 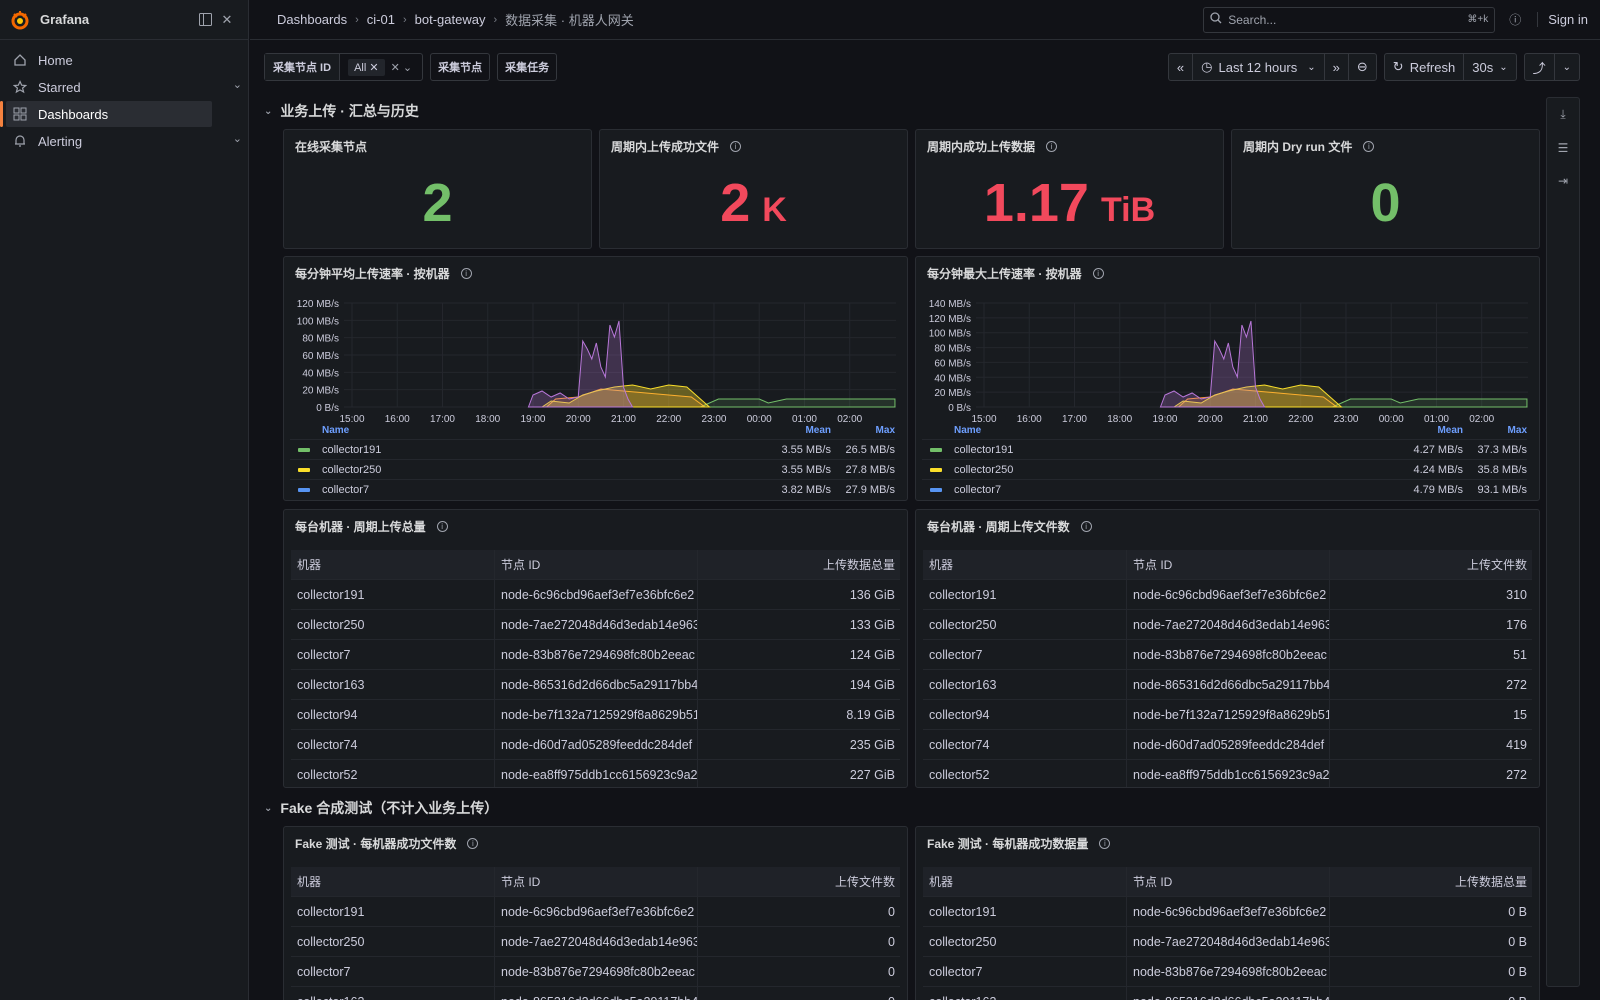 What do you see at coordinates (1489, 67) in the screenshot?
I see `refresh-interval-picker: 30s ⌄` at bounding box center [1489, 67].